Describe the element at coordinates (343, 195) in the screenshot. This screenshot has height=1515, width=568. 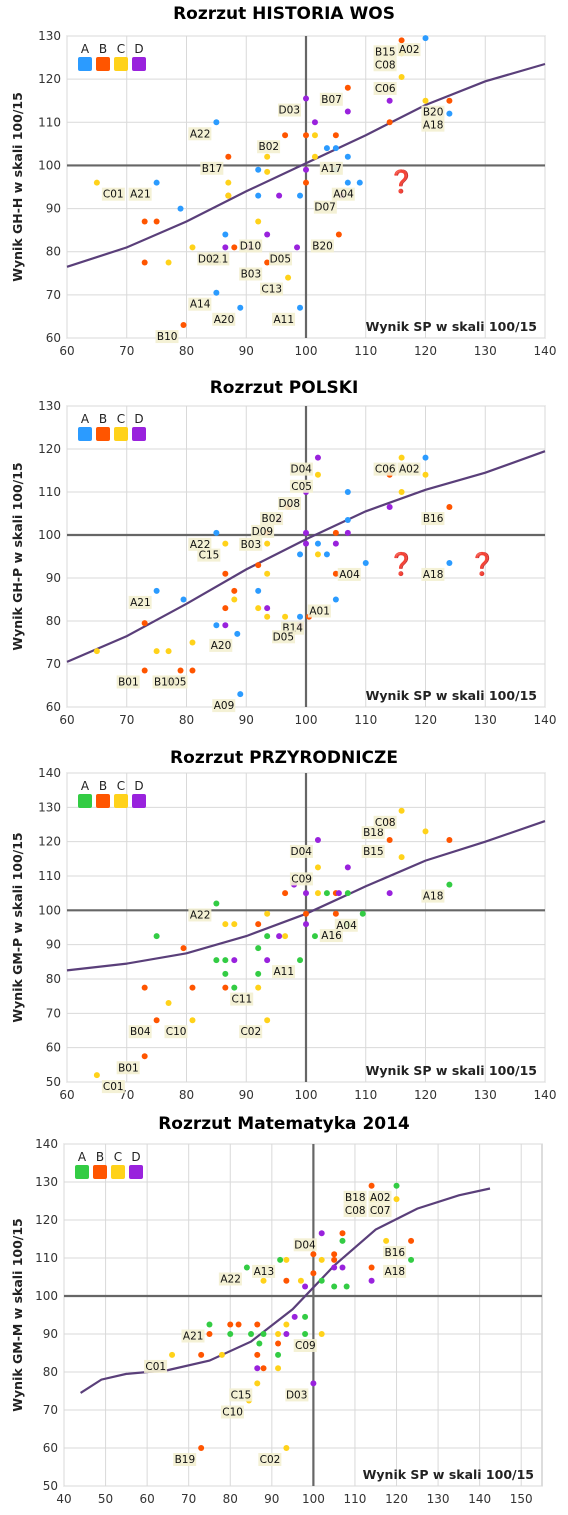
I see `point-label-text: A04` at that location.